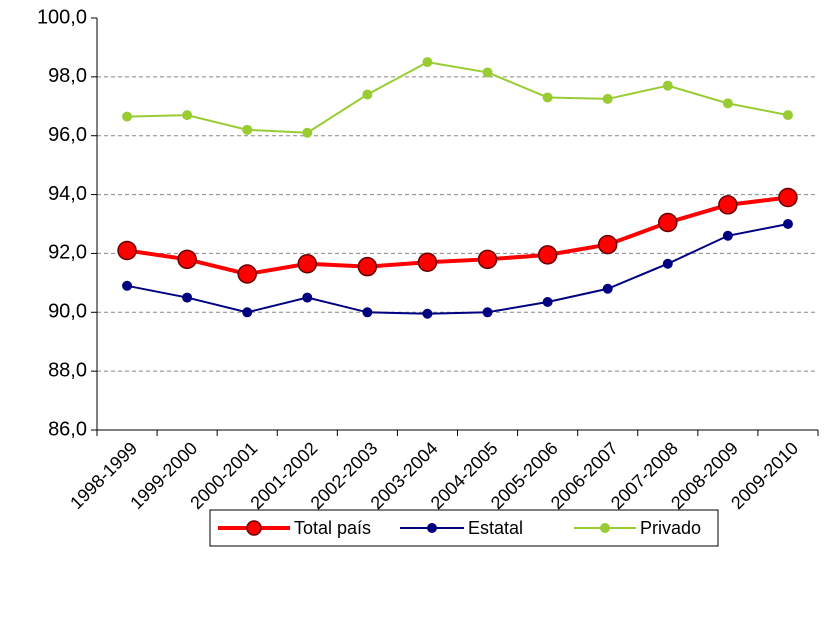 The width and height of the screenshot is (832, 628). What do you see at coordinates (67, 76) in the screenshot?
I see `y-tick-label: 98,0` at bounding box center [67, 76].